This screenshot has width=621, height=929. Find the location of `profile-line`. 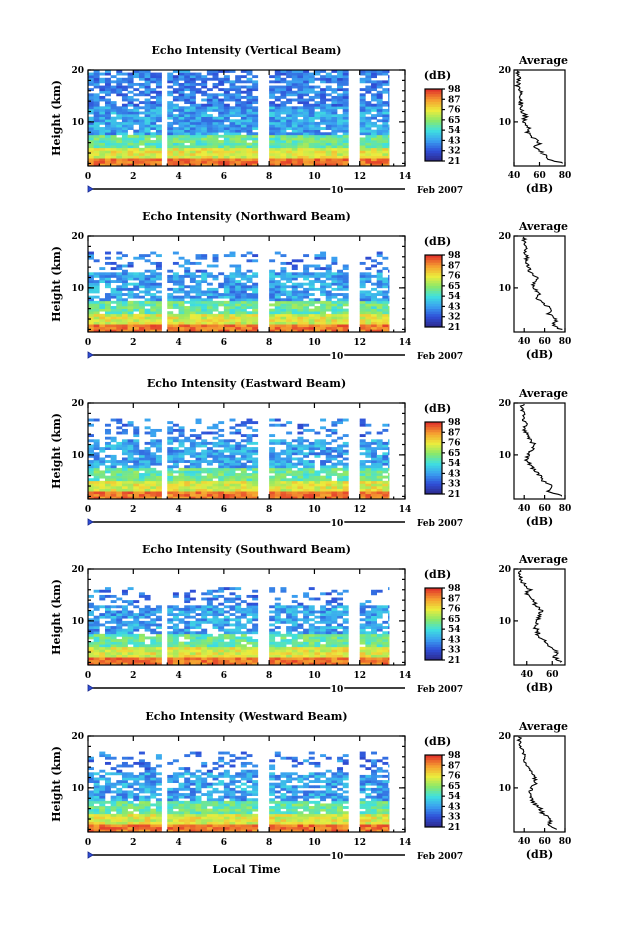

profile-line is located at coordinates (538, 117).